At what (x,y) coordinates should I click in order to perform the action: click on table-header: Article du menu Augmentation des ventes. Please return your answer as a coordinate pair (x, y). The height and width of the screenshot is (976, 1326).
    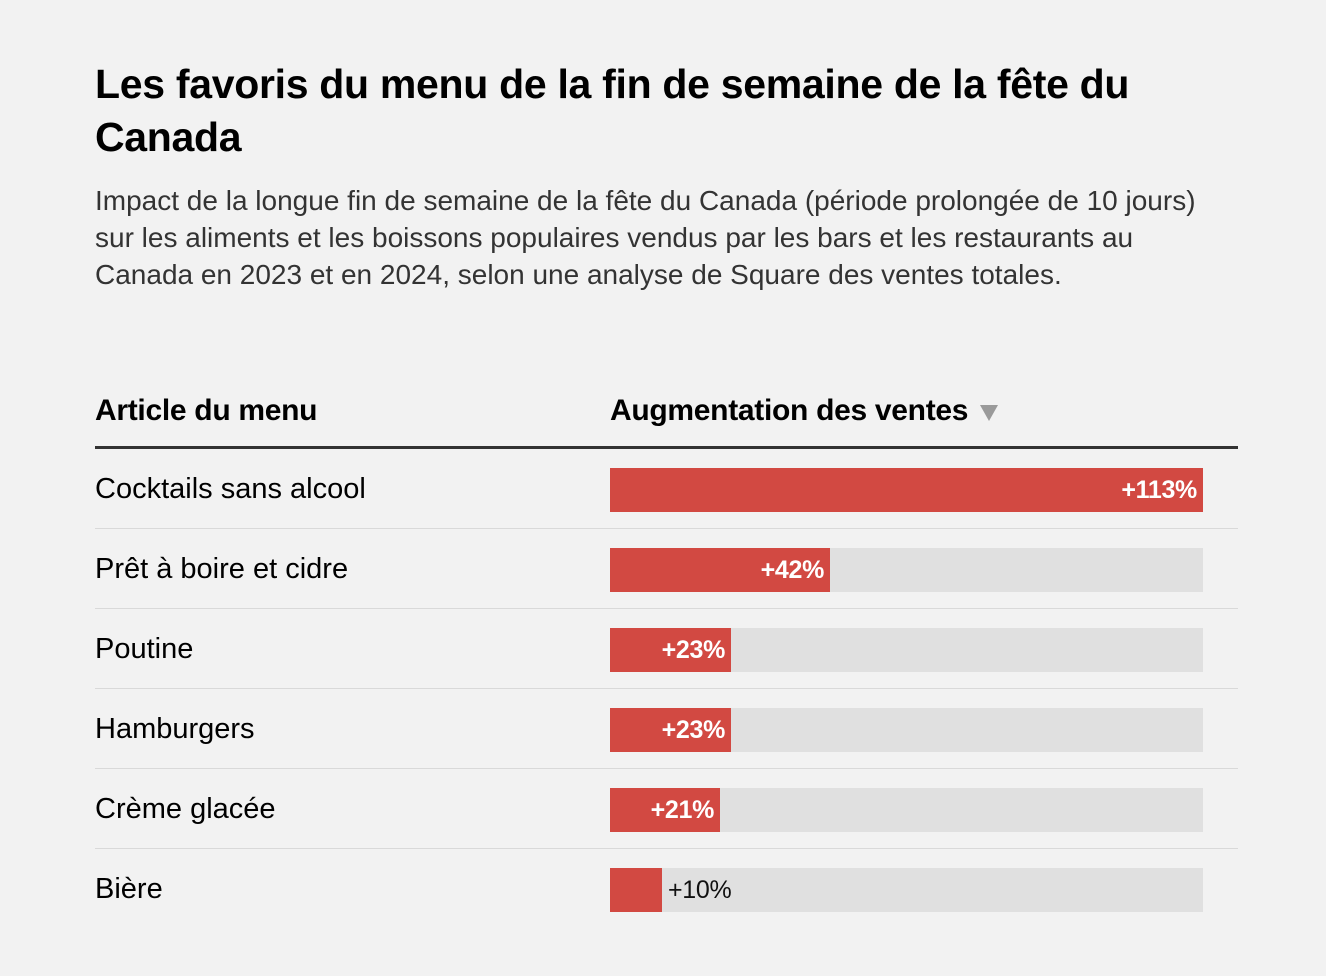
    Looking at the image, I should click on (666, 419).